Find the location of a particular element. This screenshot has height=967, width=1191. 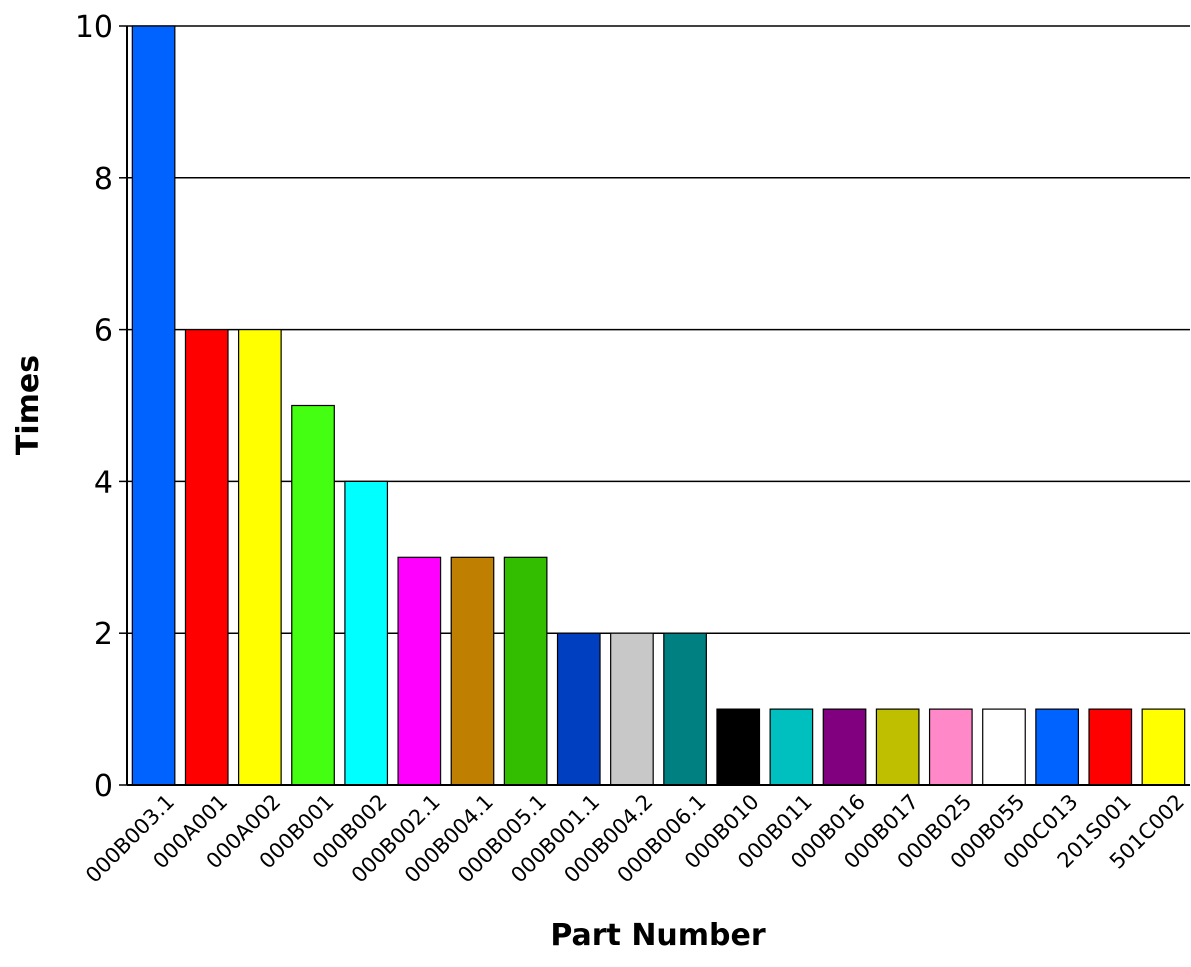

bar-000B002.1 is located at coordinates (419, 671).